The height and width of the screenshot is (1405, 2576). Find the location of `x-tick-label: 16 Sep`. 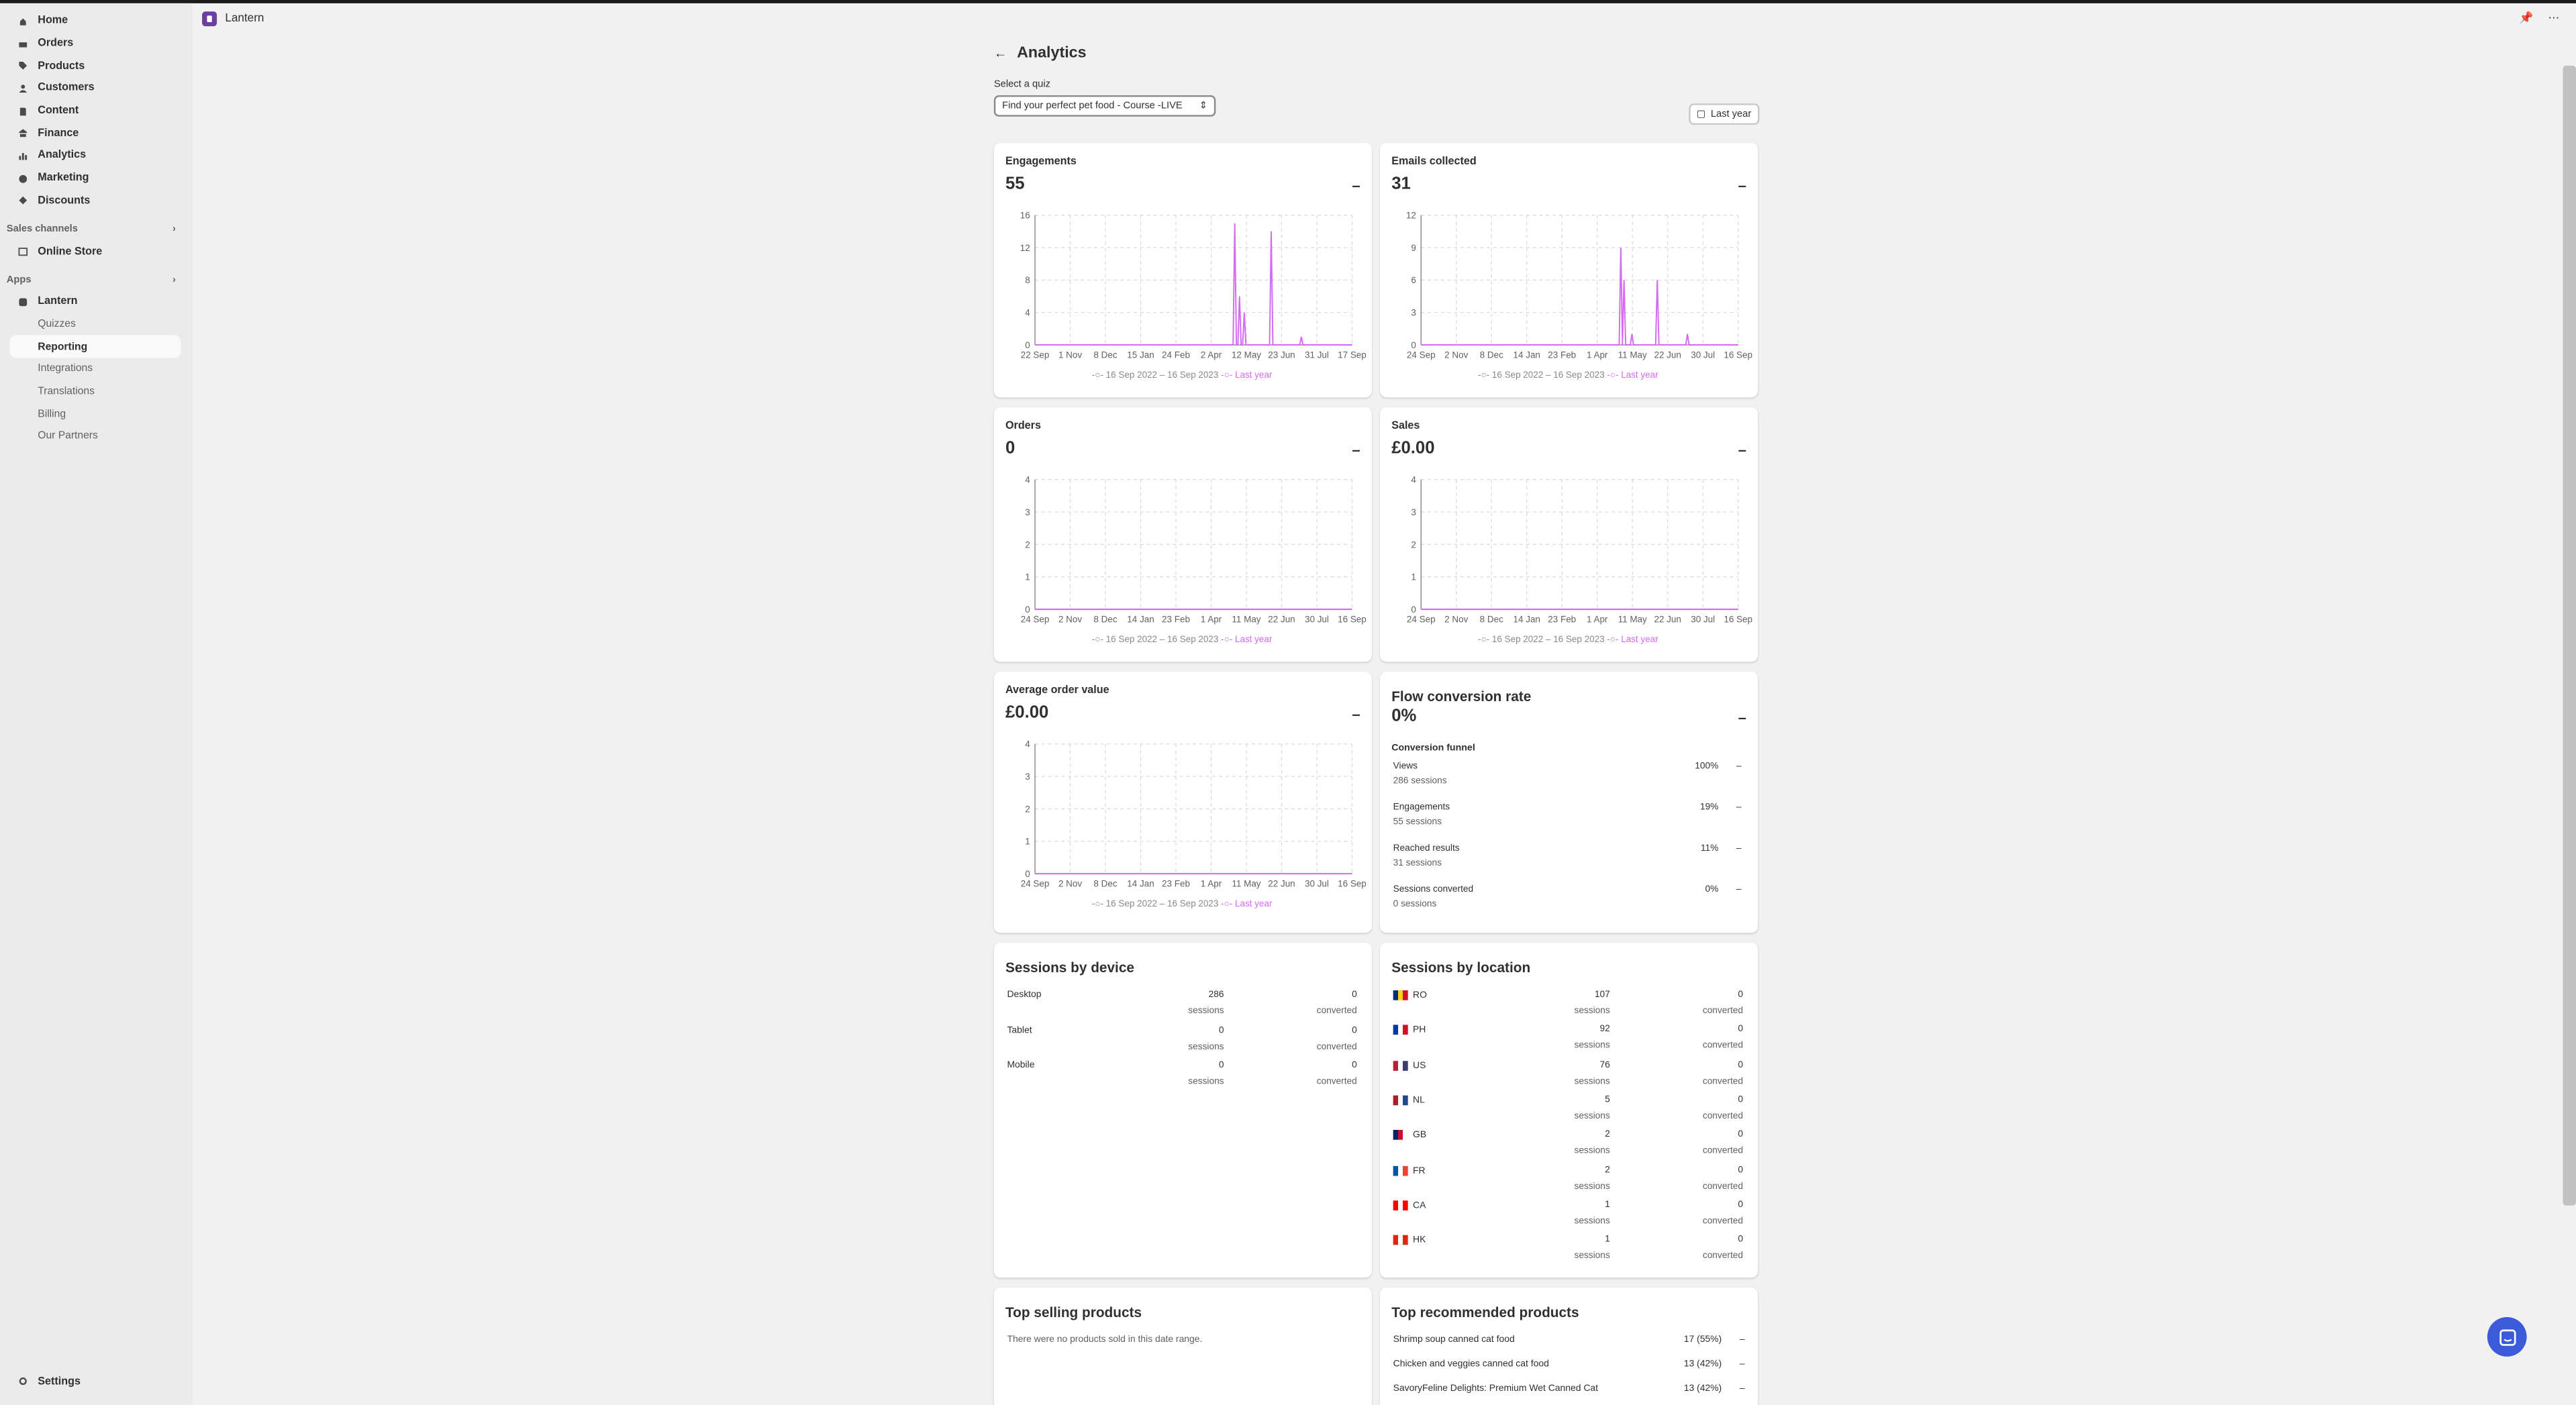

x-tick-label: 16 Sep is located at coordinates (1738, 620).